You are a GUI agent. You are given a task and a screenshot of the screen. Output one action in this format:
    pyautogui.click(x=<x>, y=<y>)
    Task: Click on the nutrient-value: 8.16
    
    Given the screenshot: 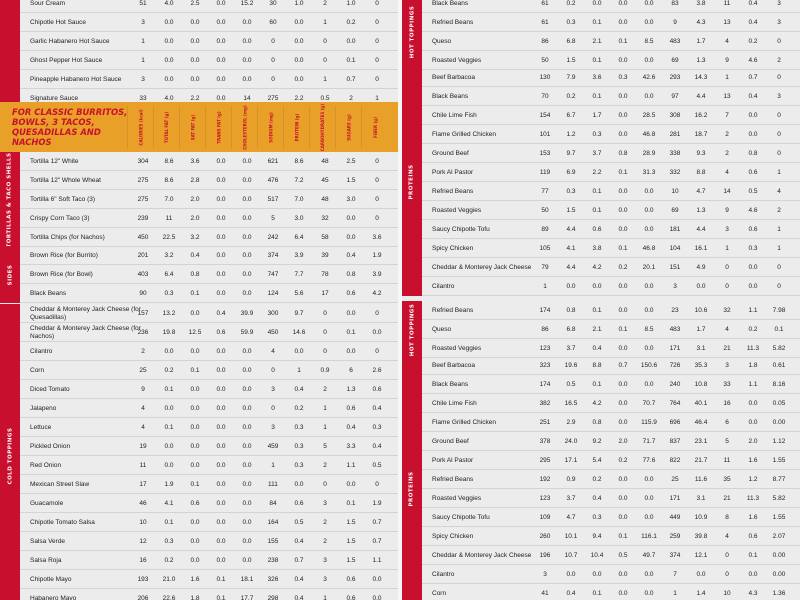 What is the action you would take?
    pyautogui.click(x=779, y=384)
    